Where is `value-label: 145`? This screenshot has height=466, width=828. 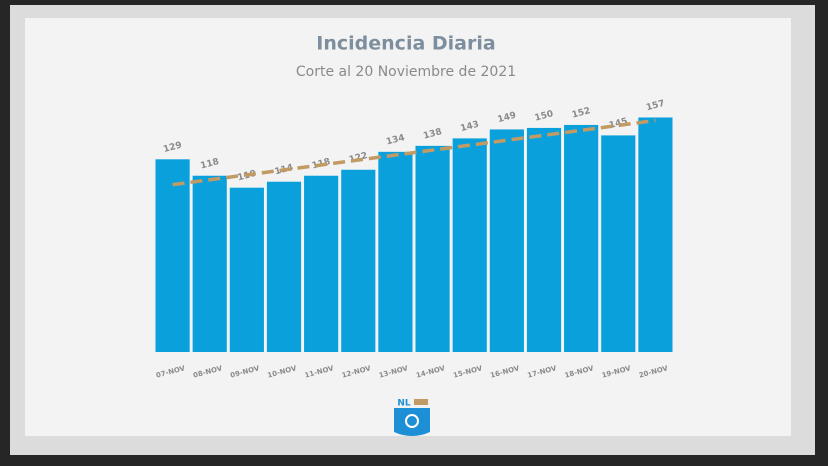 value-label: 145 is located at coordinates (618, 124).